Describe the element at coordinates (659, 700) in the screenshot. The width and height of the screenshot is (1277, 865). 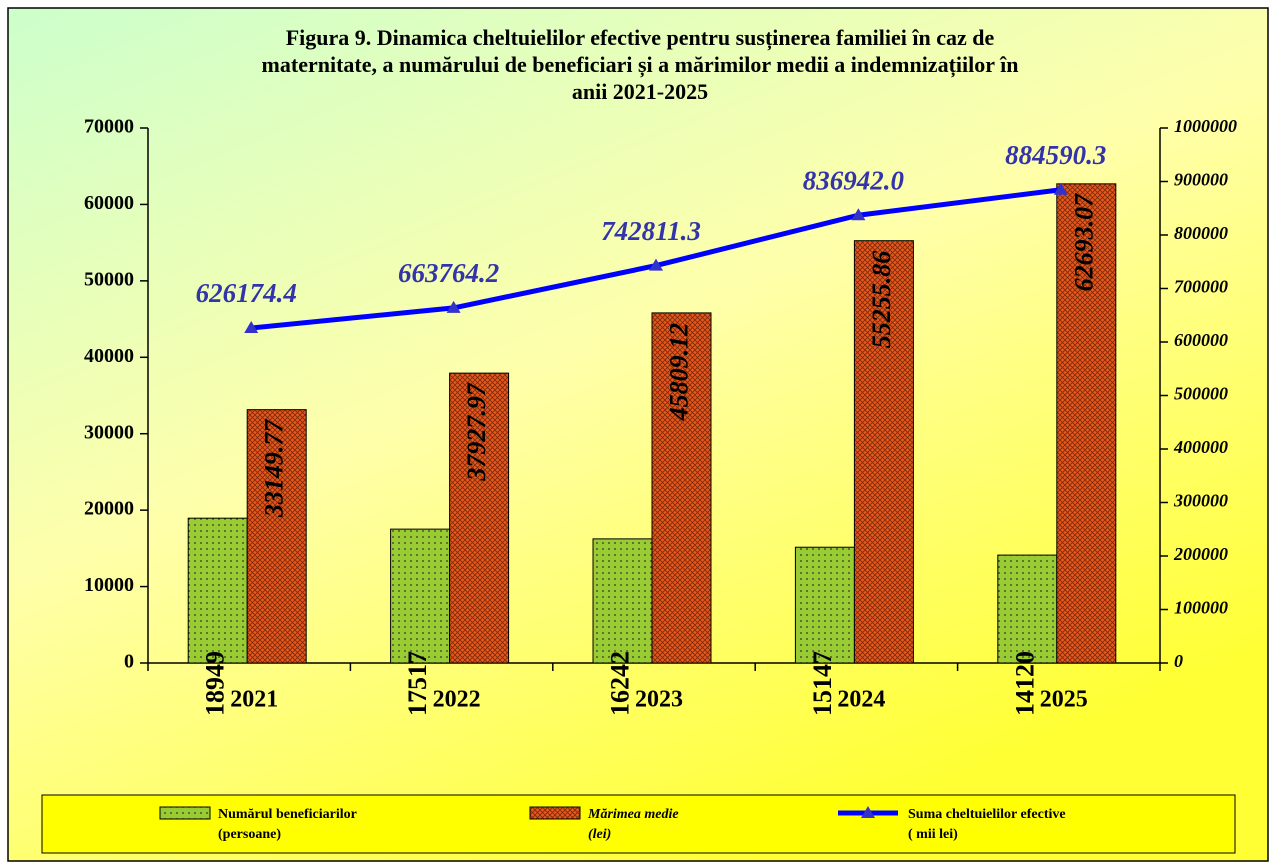
I see `x-tick-label: 2023` at that location.